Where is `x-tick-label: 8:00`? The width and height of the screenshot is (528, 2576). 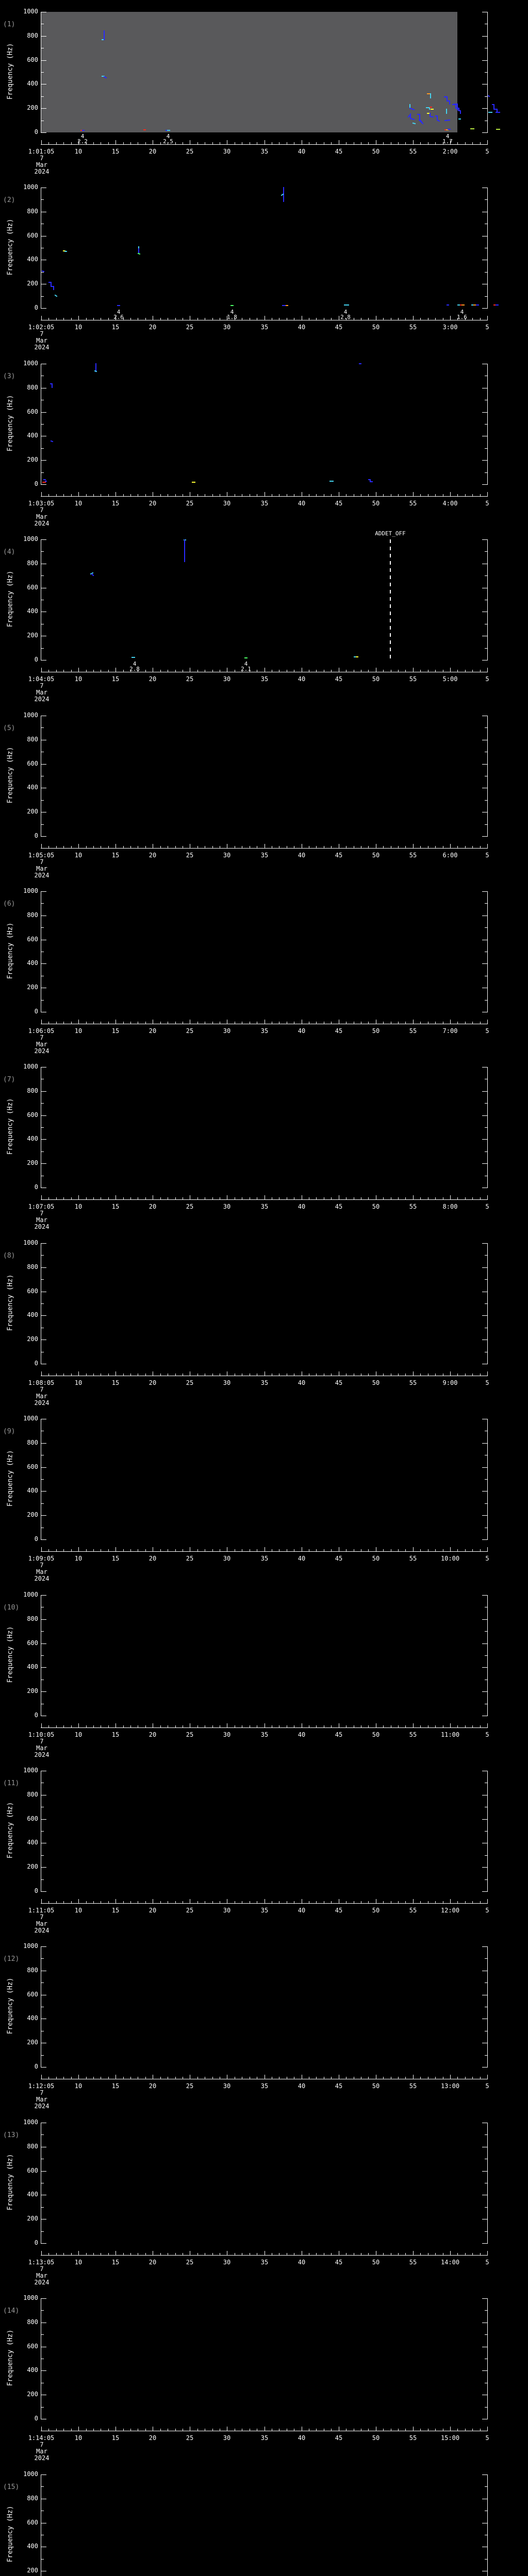
x-tick-label: 8:00 is located at coordinates (450, 1206).